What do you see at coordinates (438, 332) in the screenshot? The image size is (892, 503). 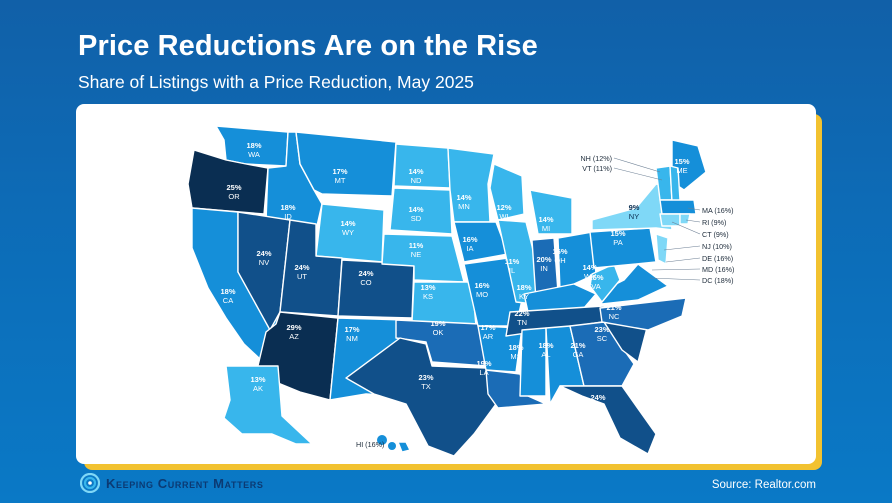 I see `state-code-label-ok: OK` at bounding box center [438, 332].